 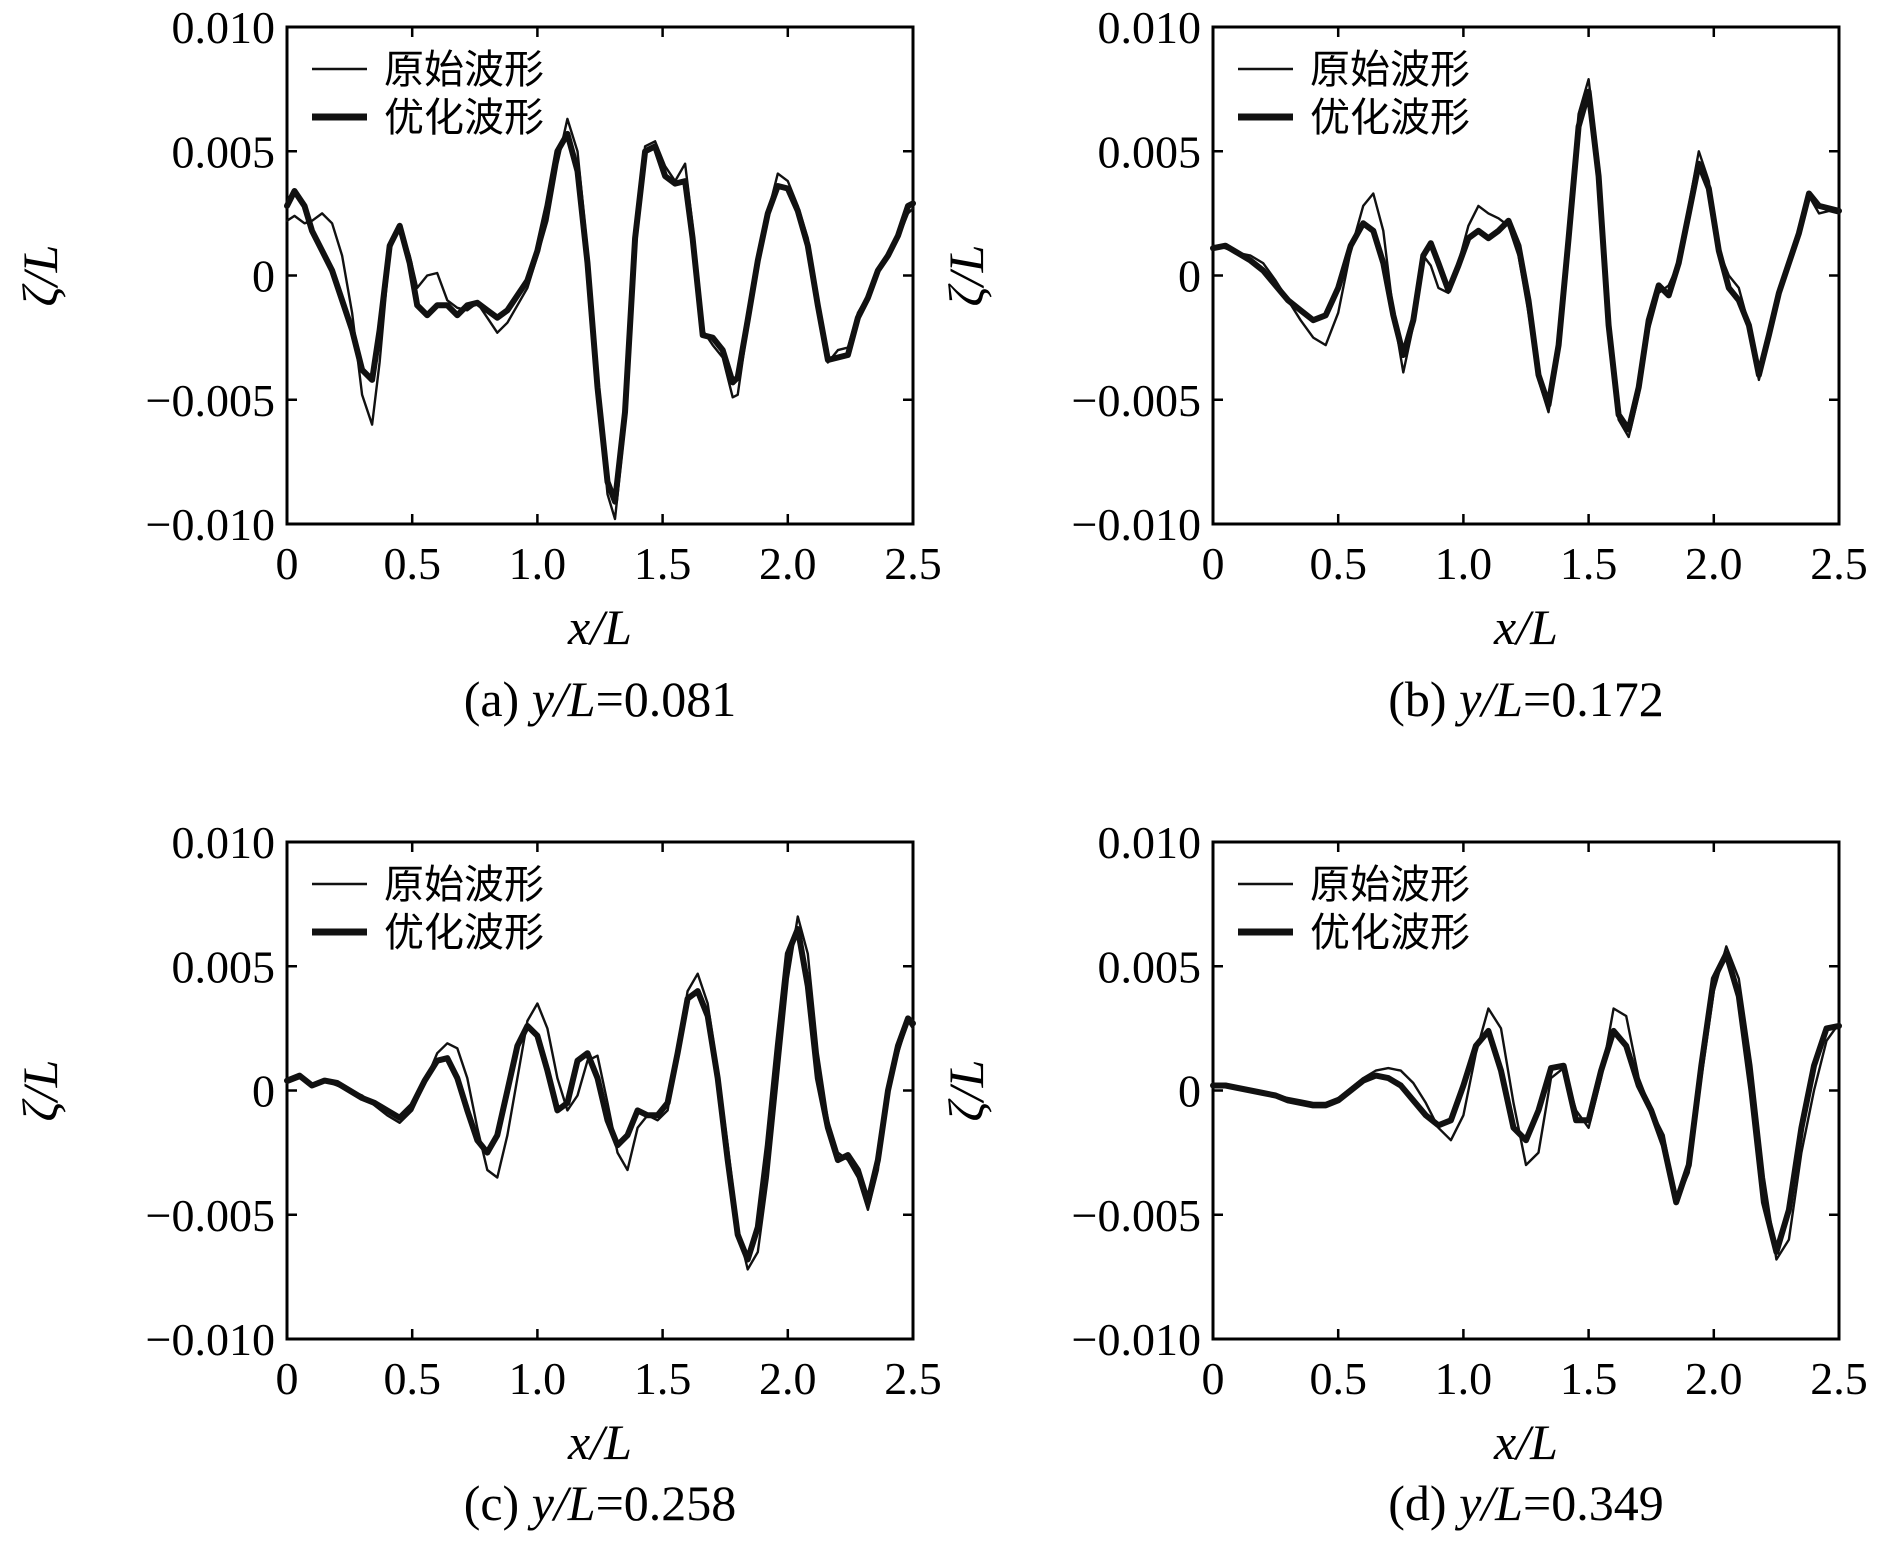 I want to click on caption-value: =0.172, so click(x=1593, y=699).